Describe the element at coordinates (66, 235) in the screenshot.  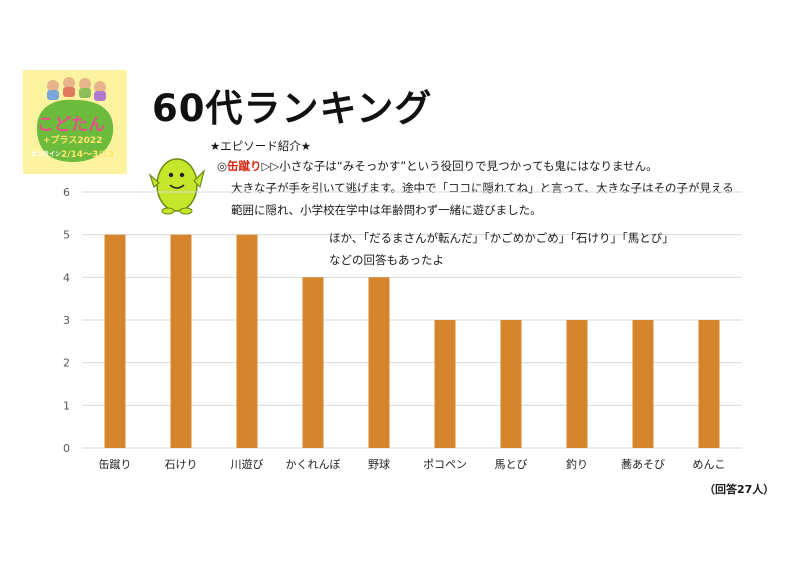
I see `y-tick-label: 5` at that location.